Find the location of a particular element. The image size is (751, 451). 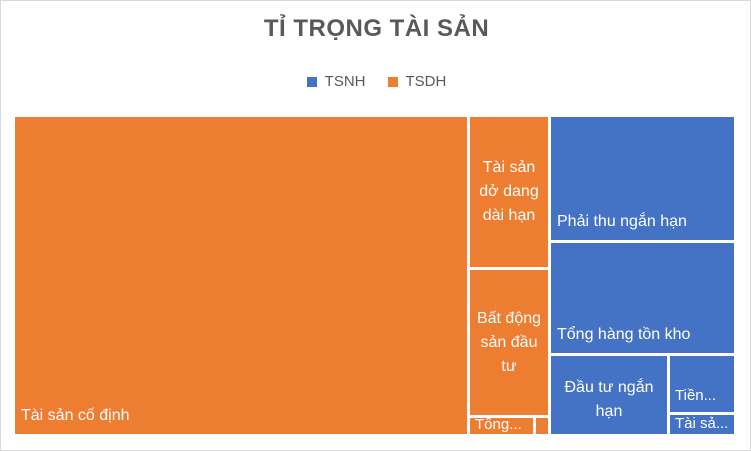

legend-label-tsnh: TSNH is located at coordinates (345, 81).